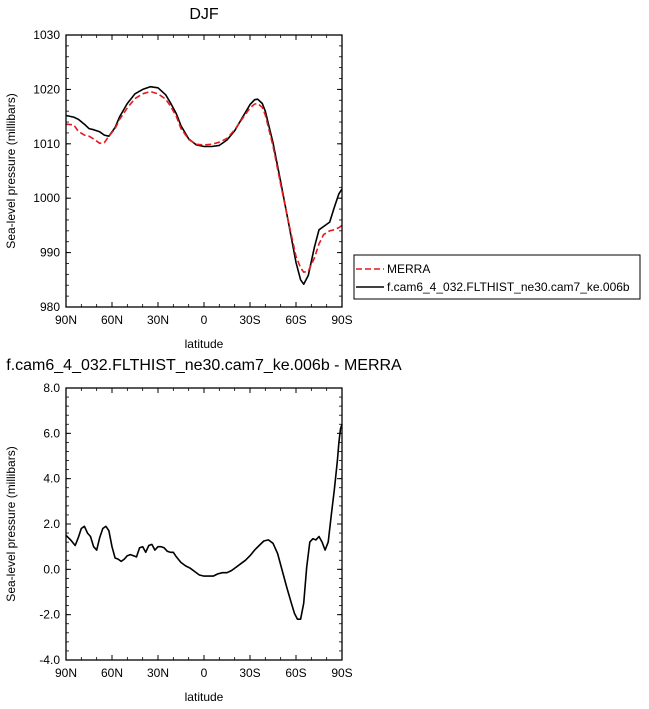 This screenshot has height=709, width=649. Describe the element at coordinates (249, 673) in the screenshot. I see `x-tick-label-bottom-4: 30S` at that location.